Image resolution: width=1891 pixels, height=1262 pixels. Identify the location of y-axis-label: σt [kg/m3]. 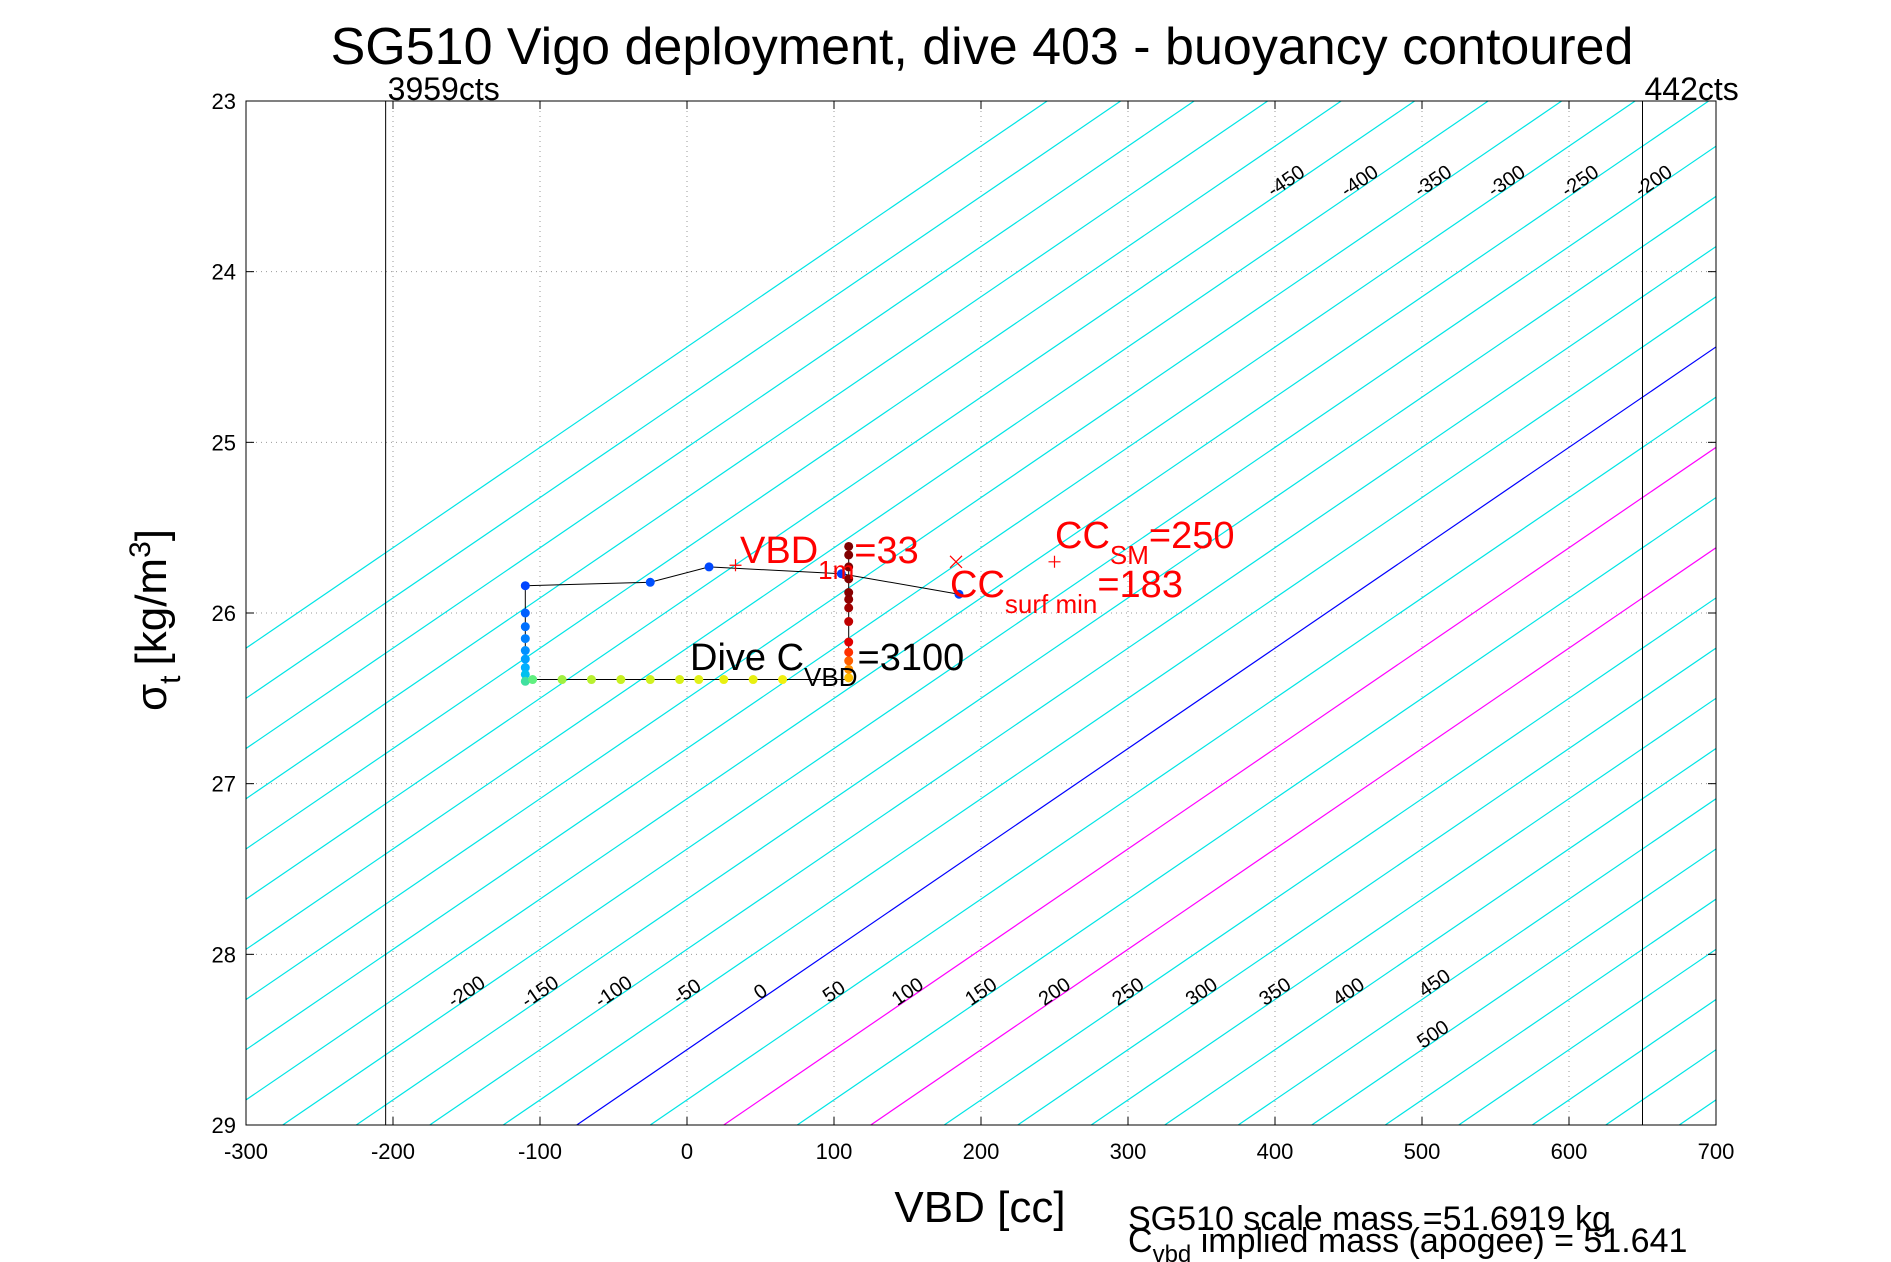
(155, 620).